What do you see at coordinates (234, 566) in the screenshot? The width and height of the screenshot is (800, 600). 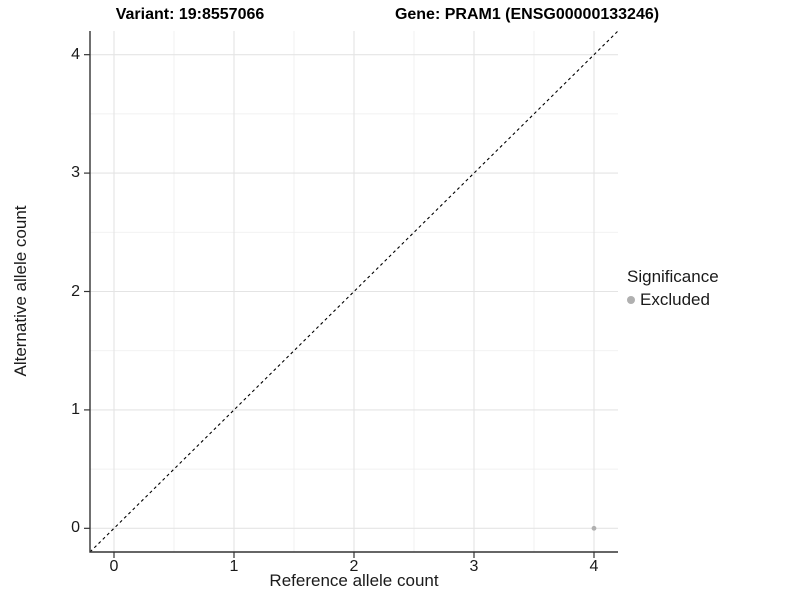 I see `x-tick-label: 1` at bounding box center [234, 566].